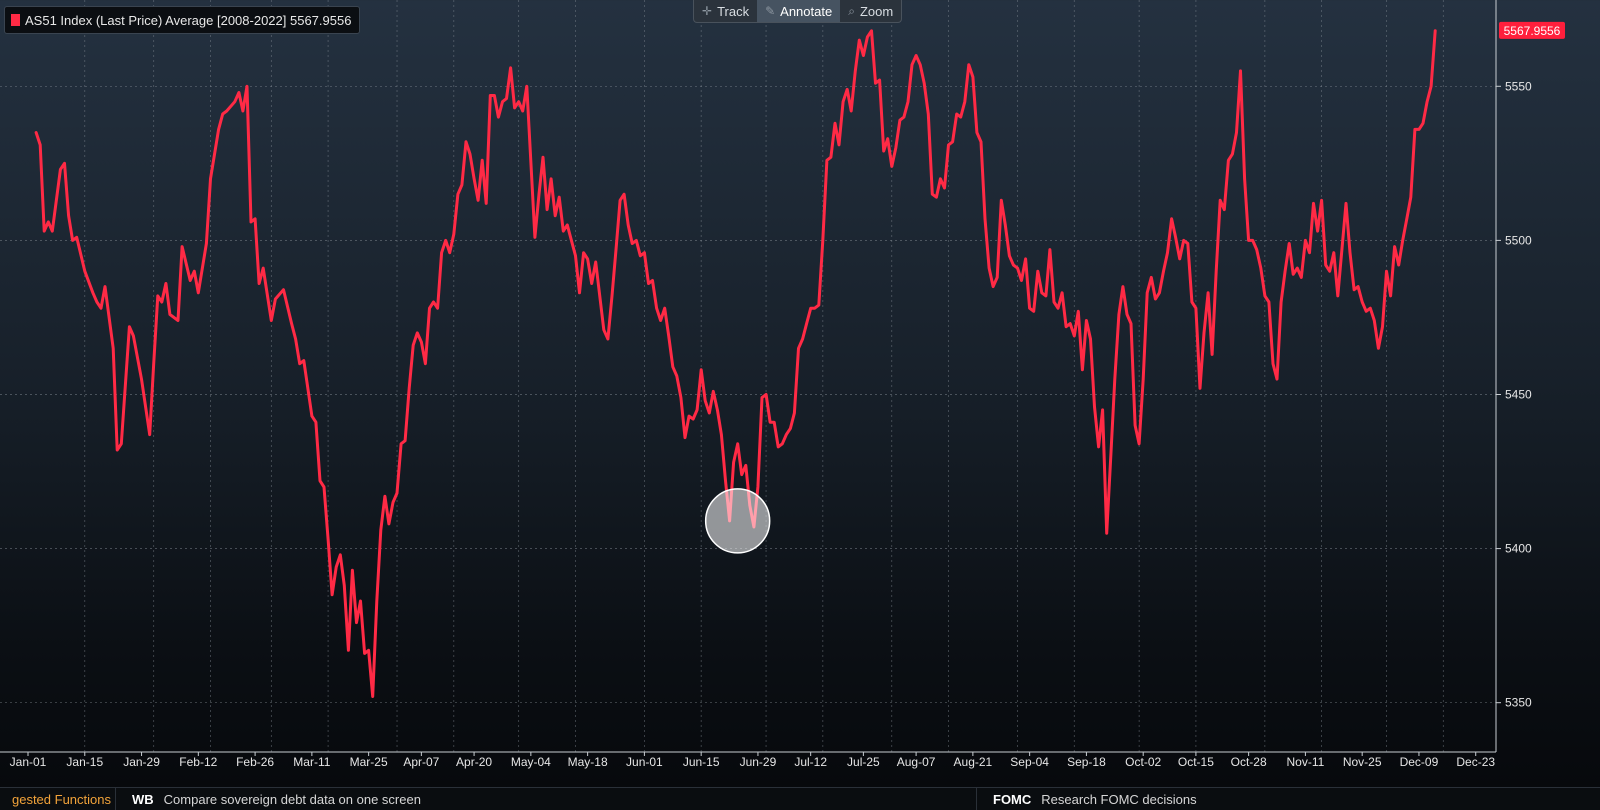 The image size is (1600, 810). What do you see at coordinates (916, 762) in the screenshot?
I see `x-tick-label: Aug-07` at bounding box center [916, 762].